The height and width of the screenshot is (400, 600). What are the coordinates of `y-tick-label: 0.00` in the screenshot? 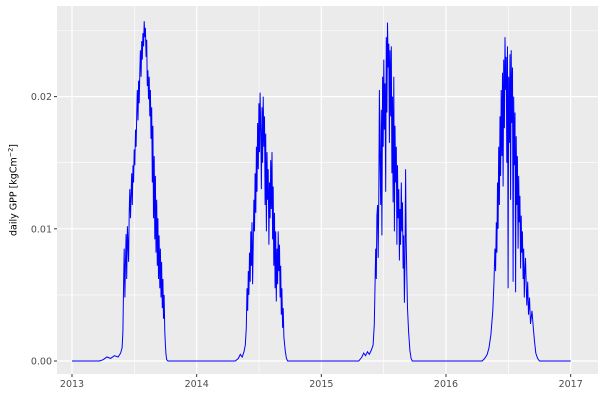 It's located at (41, 362).